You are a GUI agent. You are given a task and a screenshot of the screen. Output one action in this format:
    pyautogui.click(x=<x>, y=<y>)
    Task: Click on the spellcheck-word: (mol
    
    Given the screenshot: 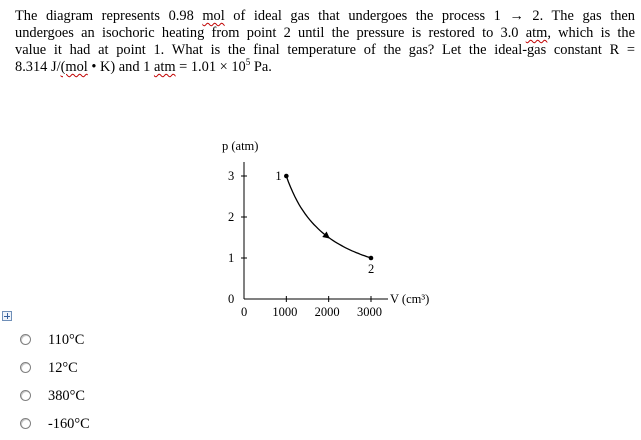 What is the action you would take?
    pyautogui.click(x=74, y=67)
    